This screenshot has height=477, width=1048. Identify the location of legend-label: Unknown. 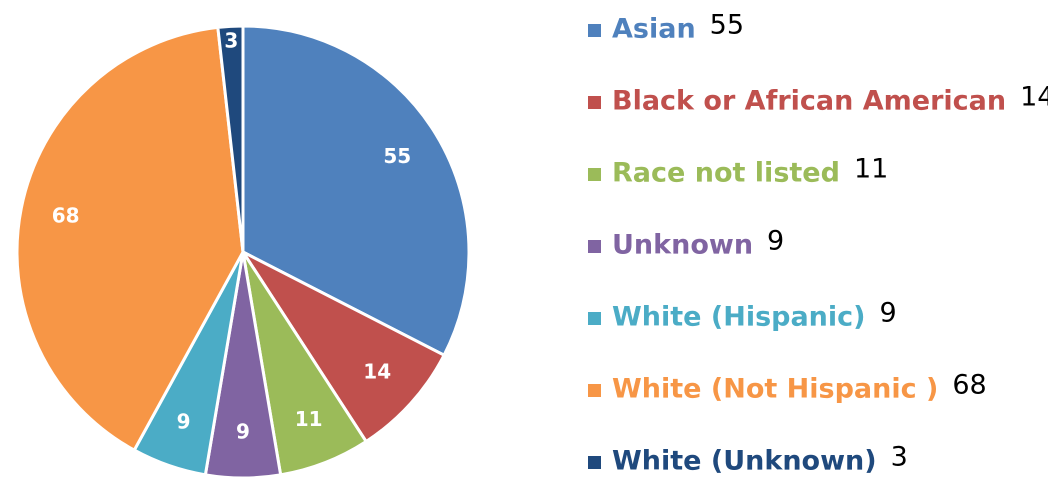
(682, 245).